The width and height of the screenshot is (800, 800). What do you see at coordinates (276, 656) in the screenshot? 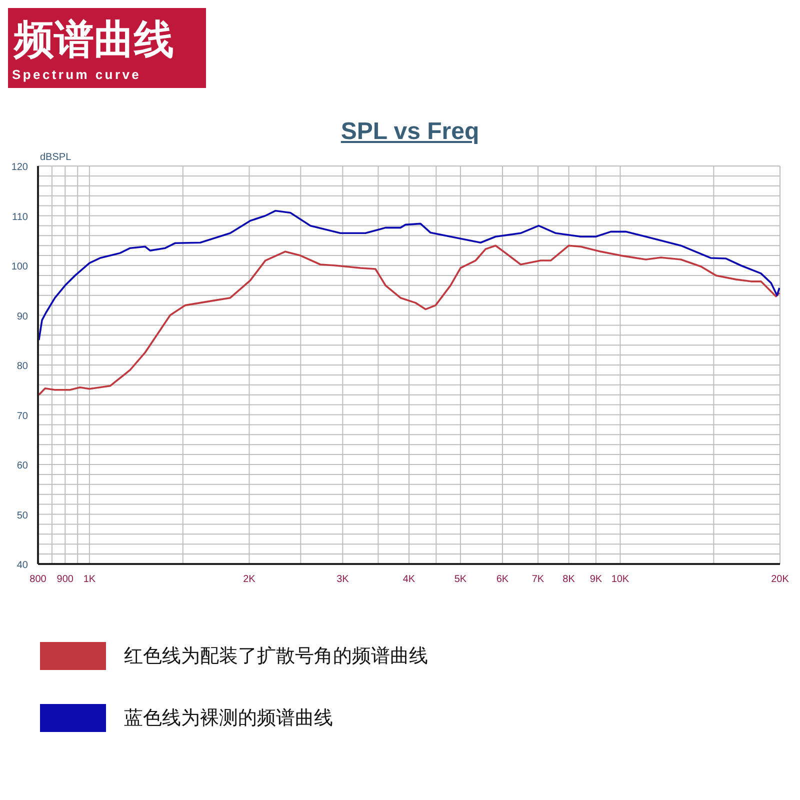
I see `legend-label: 红色线为配装了扩散号角的频谱曲线` at bounding box center [276, 656].